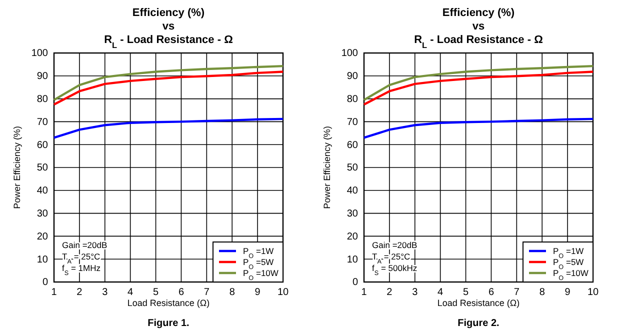 This screenshot has height=336, width=620. What do you see at coordinates (479, 323) in the screenshot?
I see `caption: Figure 2.` at bounding box center [479, 323].